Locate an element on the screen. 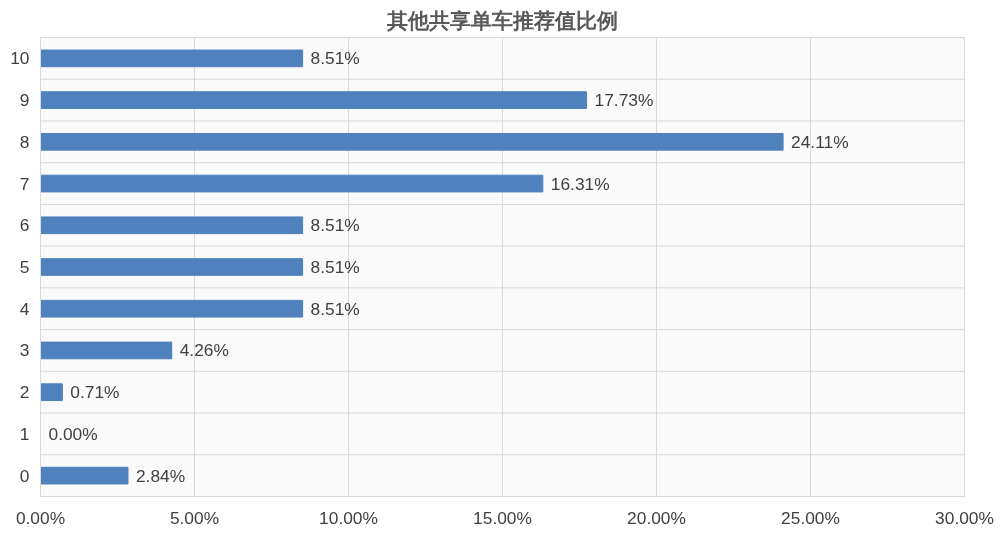 This screenshot has width=1002, height=533. x-tick-label: 5.00% is located at coordinates (194, 517).